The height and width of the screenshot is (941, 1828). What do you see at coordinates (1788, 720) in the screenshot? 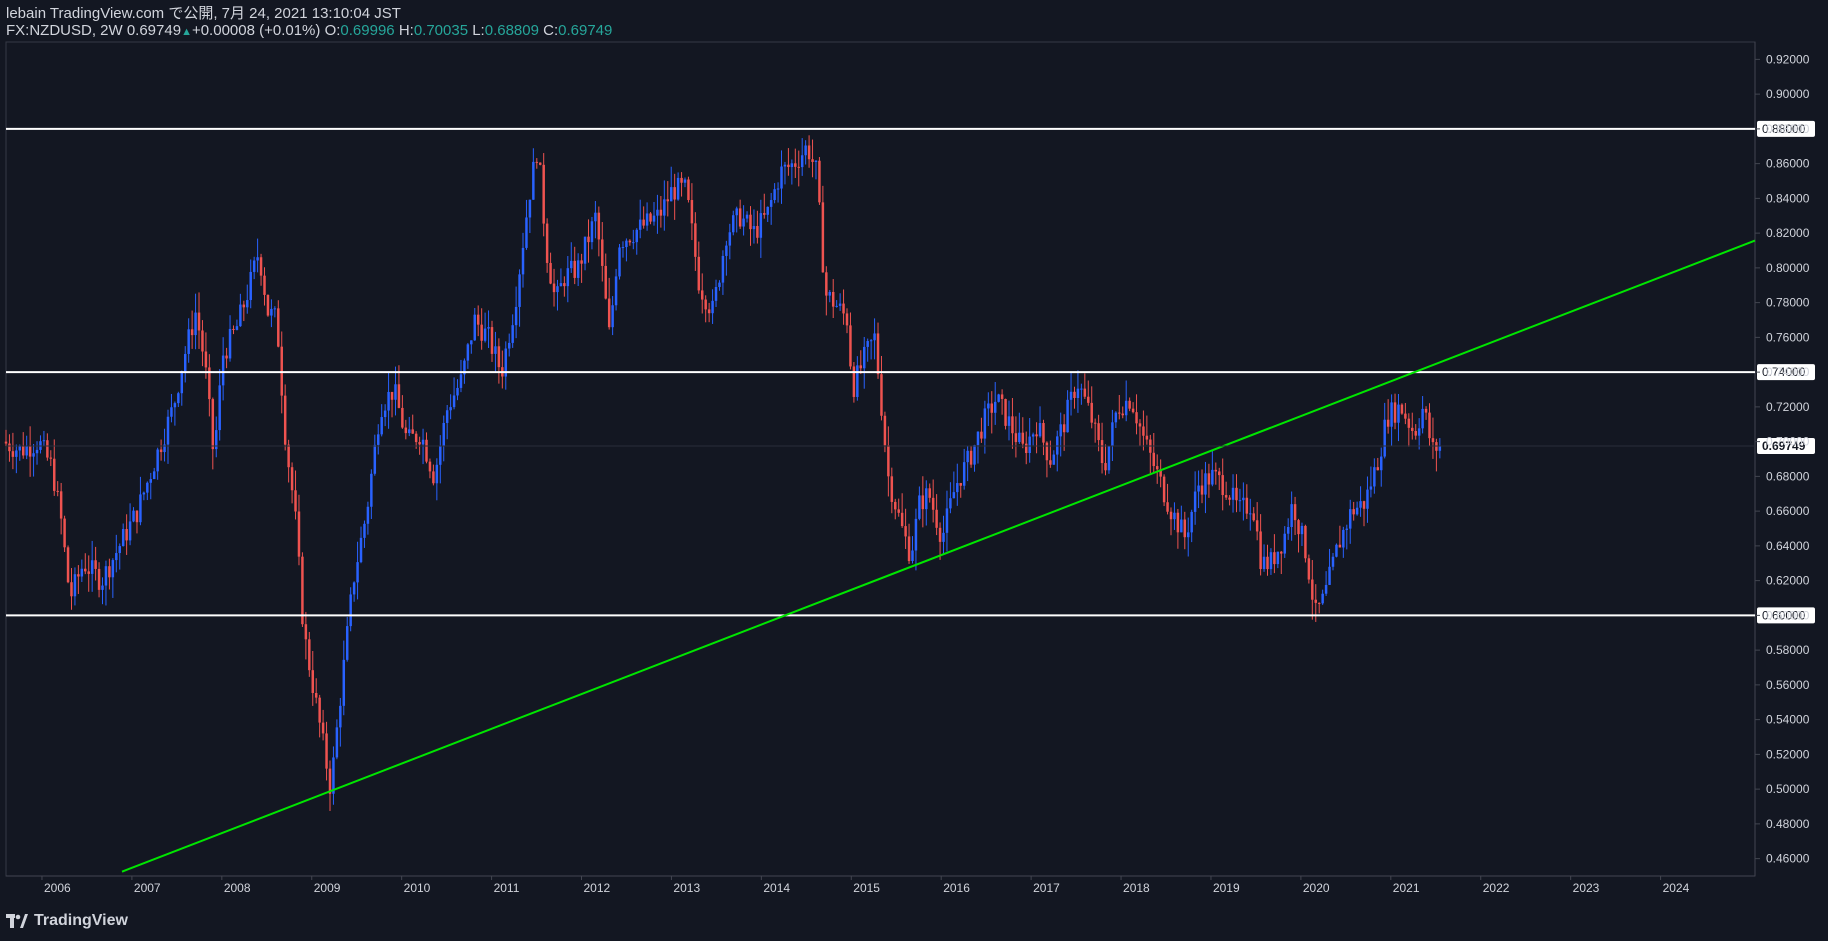
I see `y-tick-label: 0.54000` at bounding box center [1788, 720].